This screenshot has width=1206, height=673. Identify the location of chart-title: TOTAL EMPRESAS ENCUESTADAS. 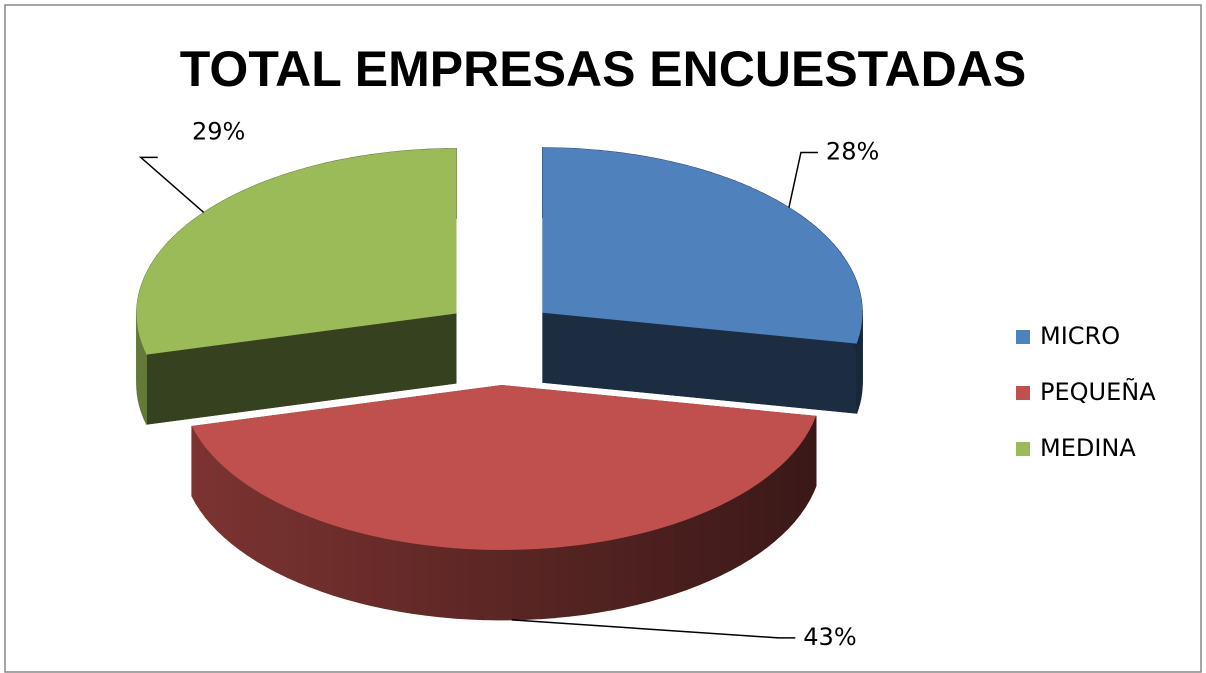
(603, 69).